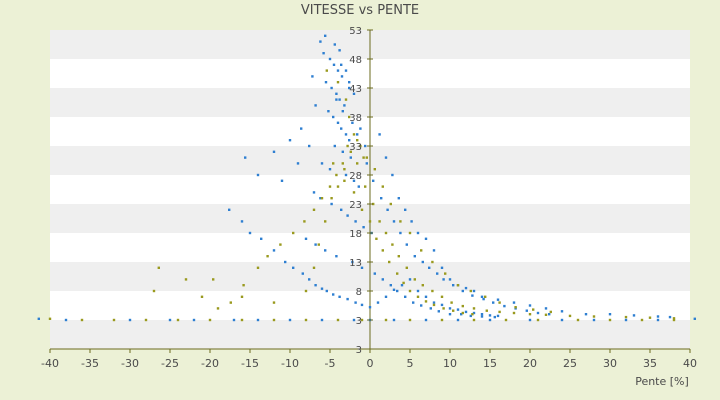  I want to click on y-tick-label: 53, so click(355, 31).